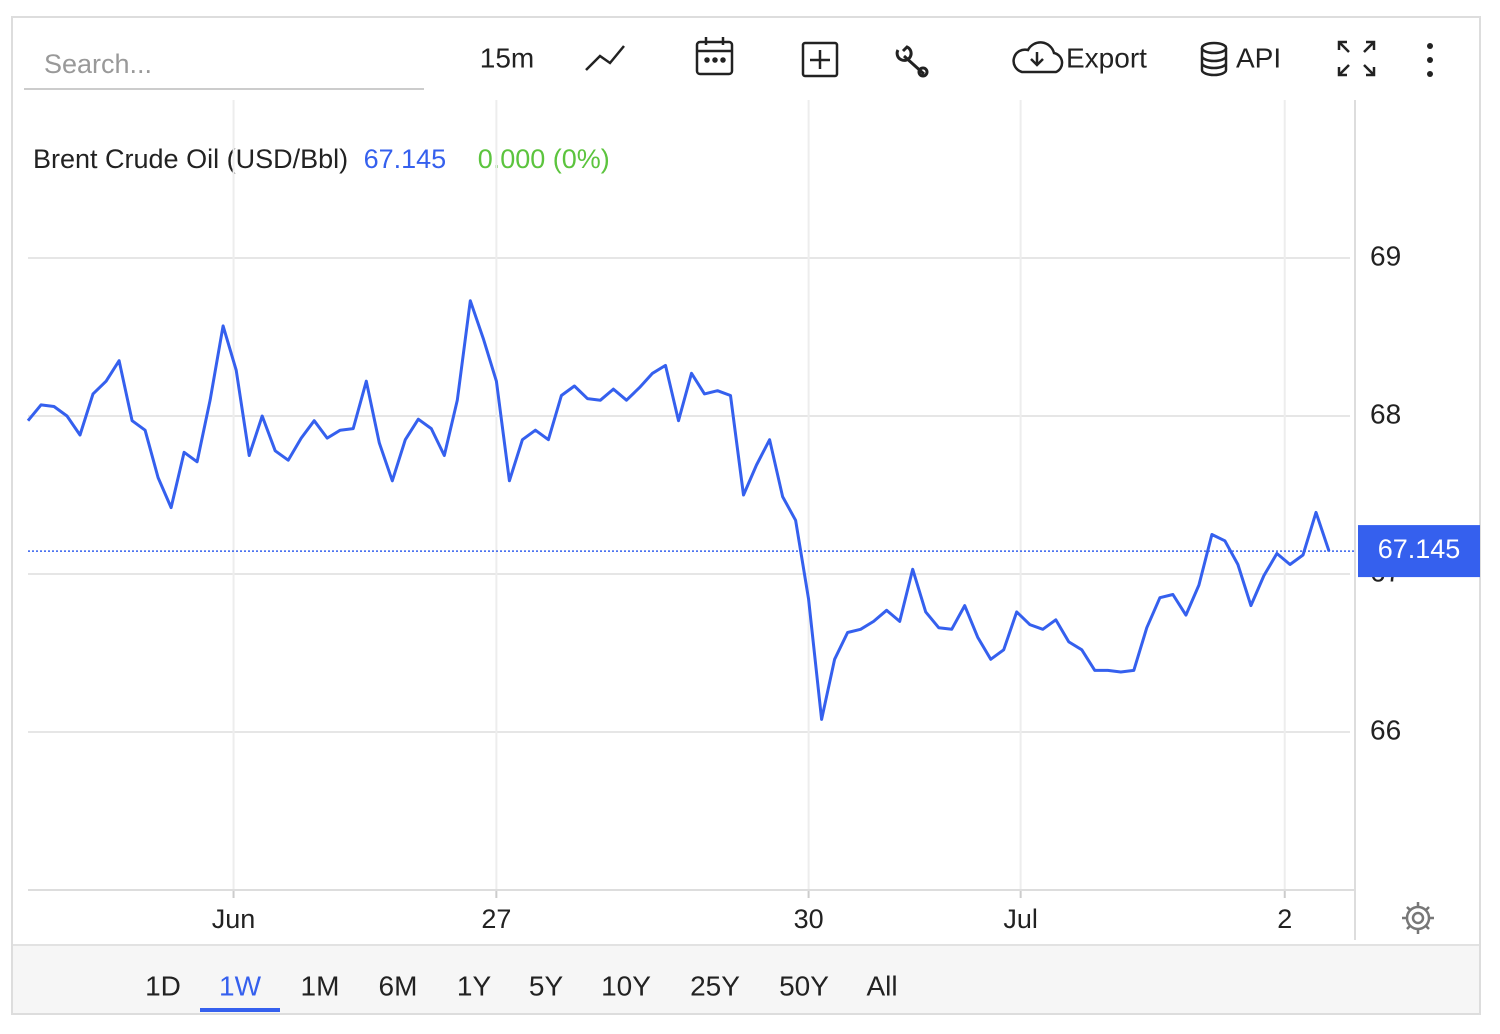  I want to click on menu-icon, so click(1430, 60).